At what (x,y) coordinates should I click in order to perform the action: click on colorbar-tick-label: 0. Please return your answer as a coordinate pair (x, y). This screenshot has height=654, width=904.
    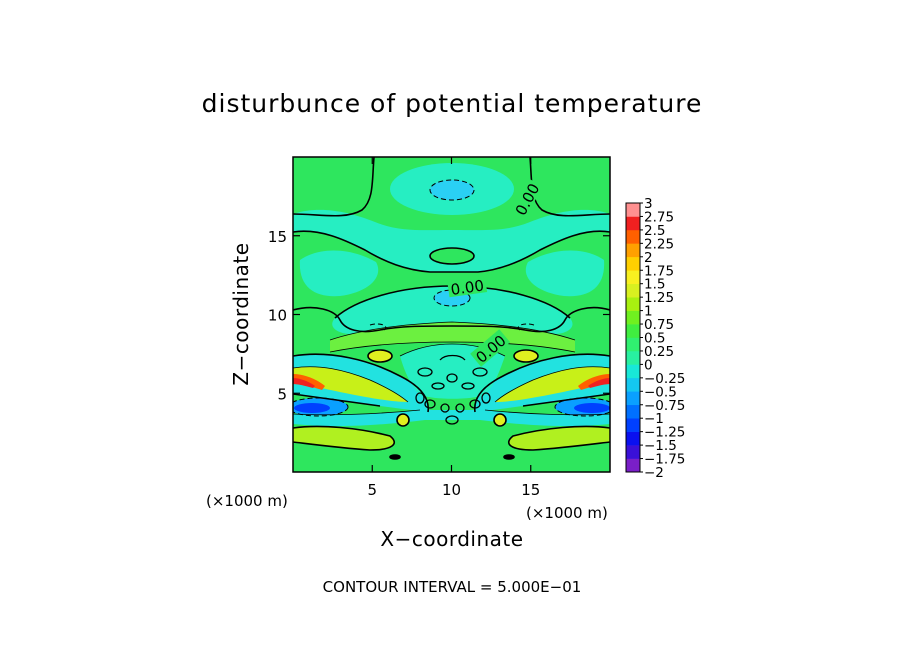
    Looking at the image, I should click on (648, 365).